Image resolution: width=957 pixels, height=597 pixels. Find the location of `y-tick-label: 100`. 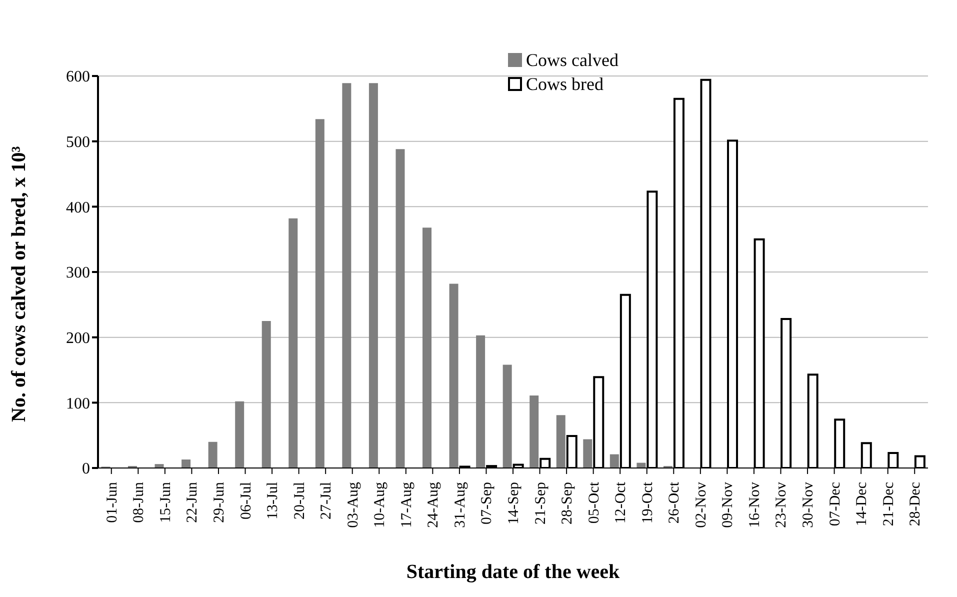

y-tick-label: 100 is located at coordinates (78, 403).